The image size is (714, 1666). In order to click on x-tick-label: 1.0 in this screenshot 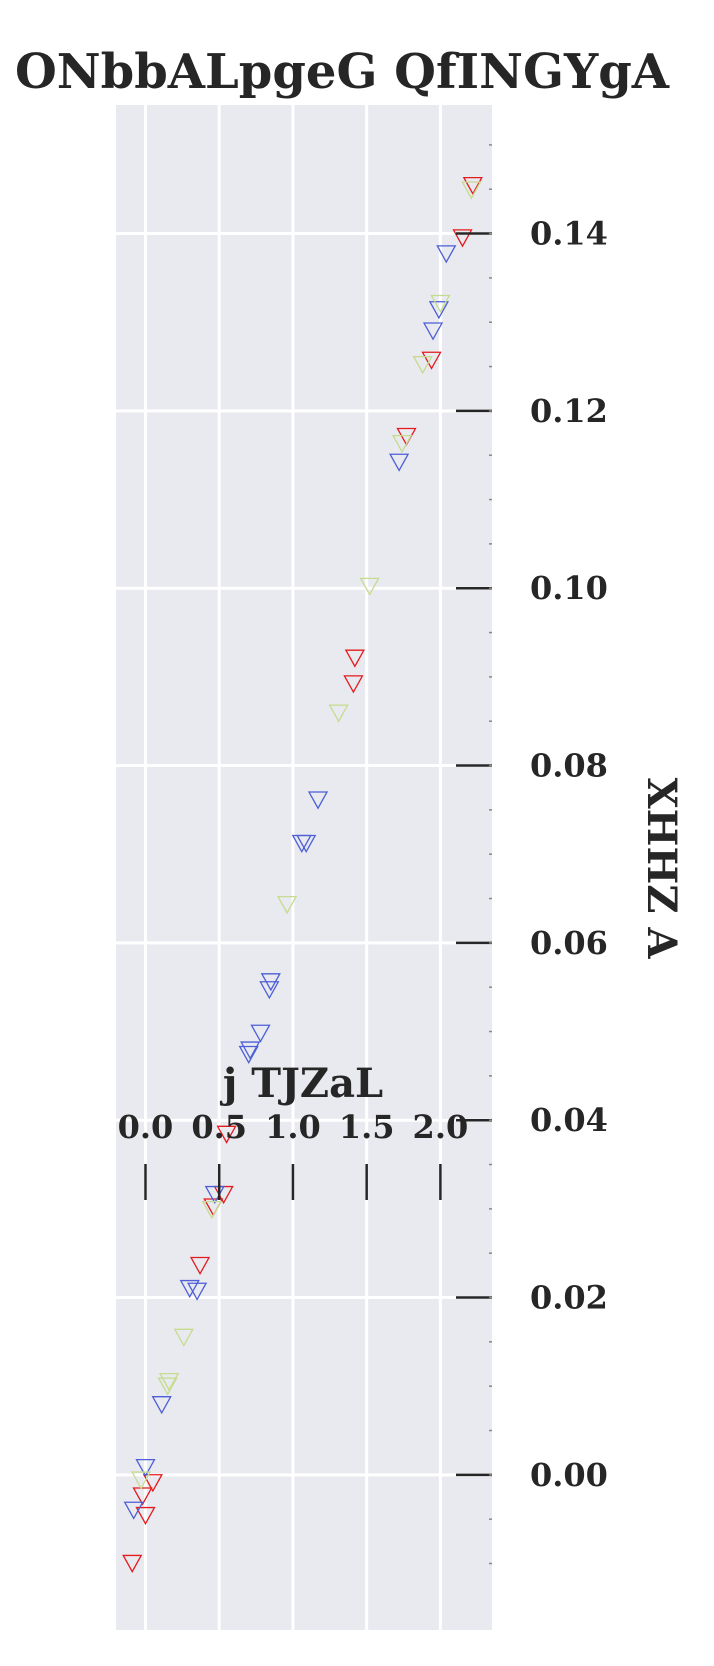, I will do `click(293, 1127)`.